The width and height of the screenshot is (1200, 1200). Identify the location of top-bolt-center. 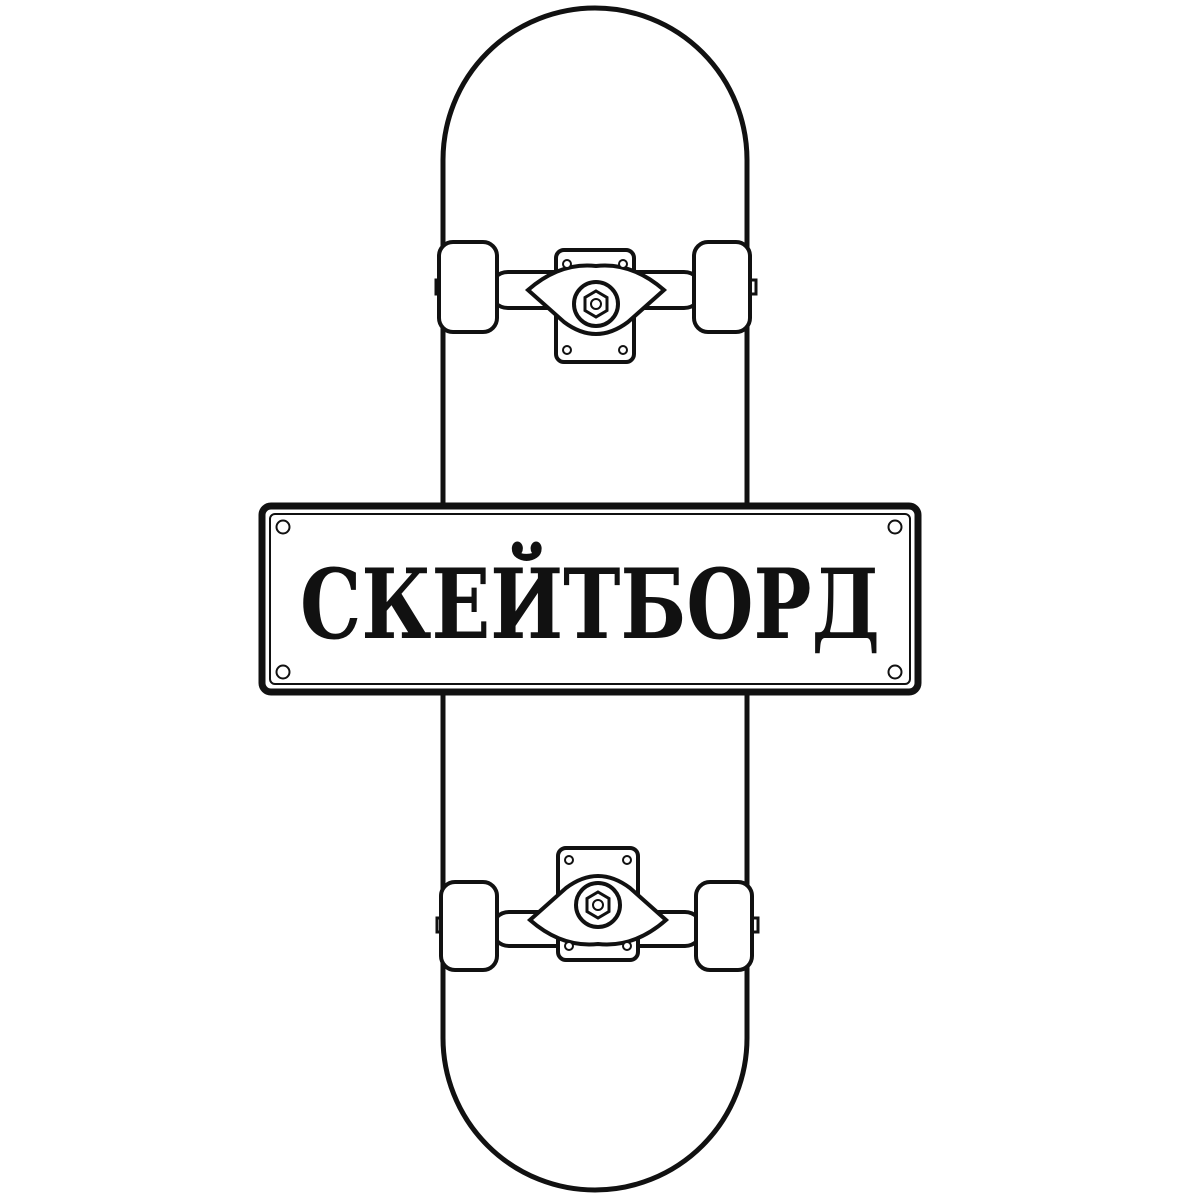
(596, 304).